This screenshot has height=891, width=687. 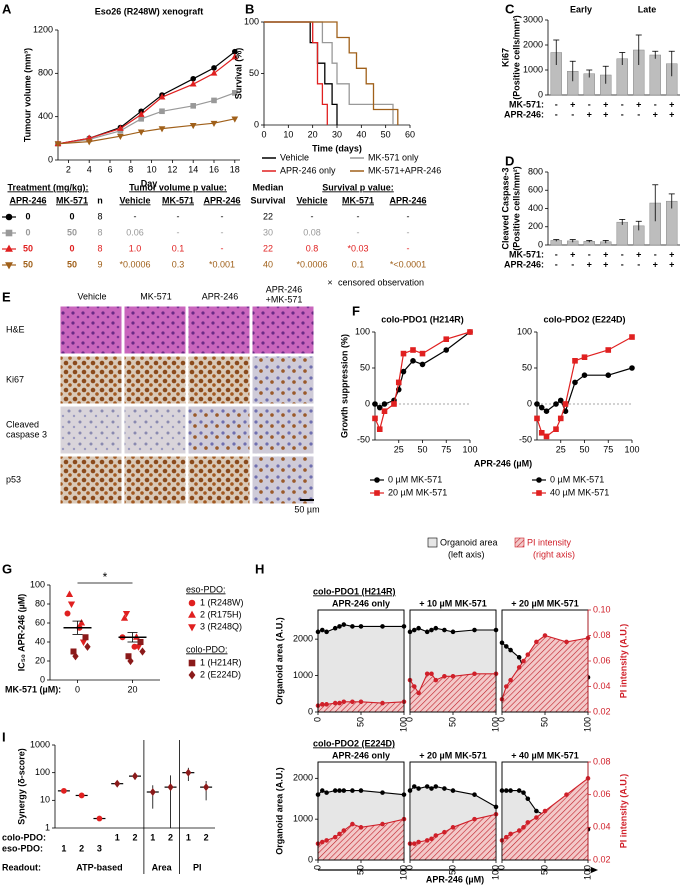 I want to click on legend-note: (right axis), so click(x=554, y=554).